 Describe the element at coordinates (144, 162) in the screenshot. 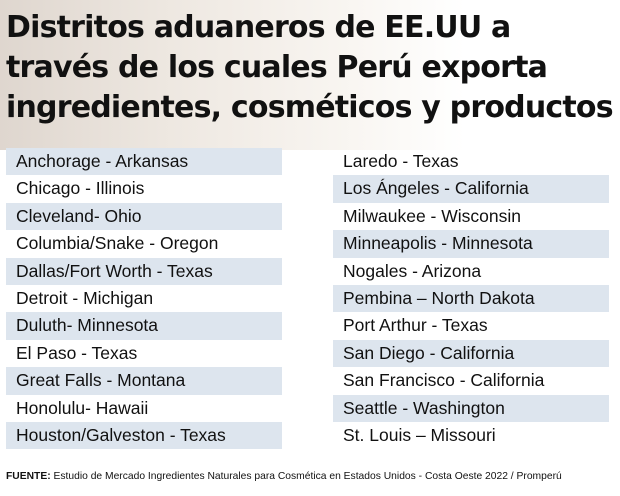

I see `list-item: Anchorage - Arkansas` at that location.